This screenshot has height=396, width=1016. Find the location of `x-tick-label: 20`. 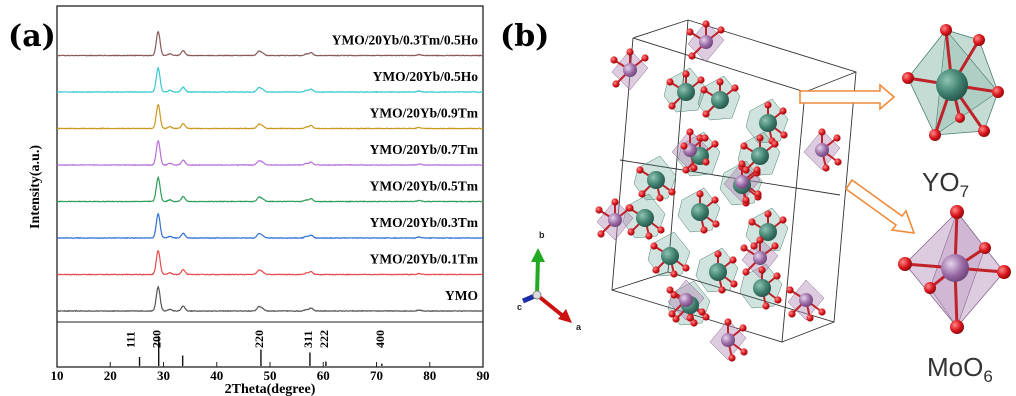

x-tick-label: 20 is located at coordinates (110, 375).